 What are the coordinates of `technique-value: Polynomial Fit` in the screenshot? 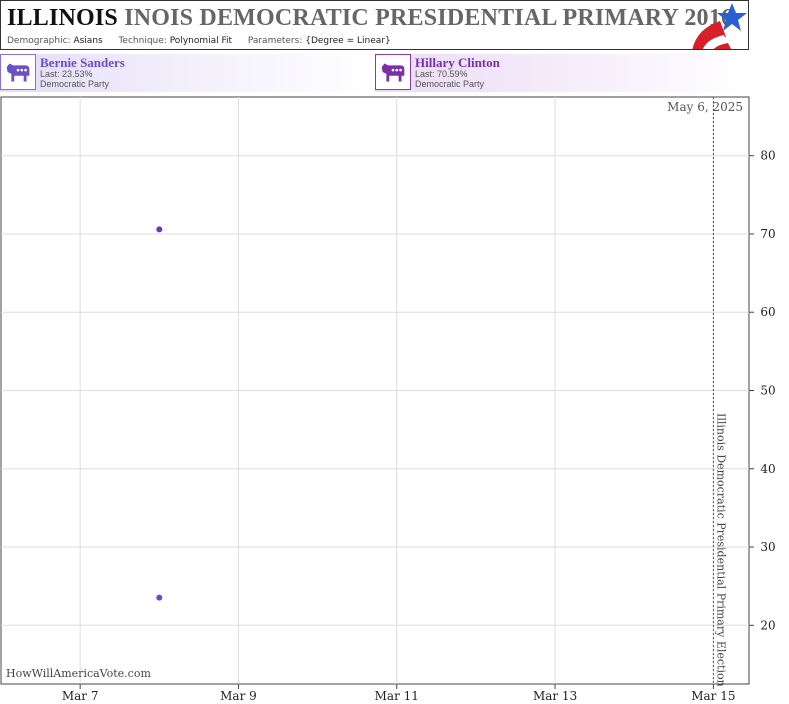 It's located at (201, 41).